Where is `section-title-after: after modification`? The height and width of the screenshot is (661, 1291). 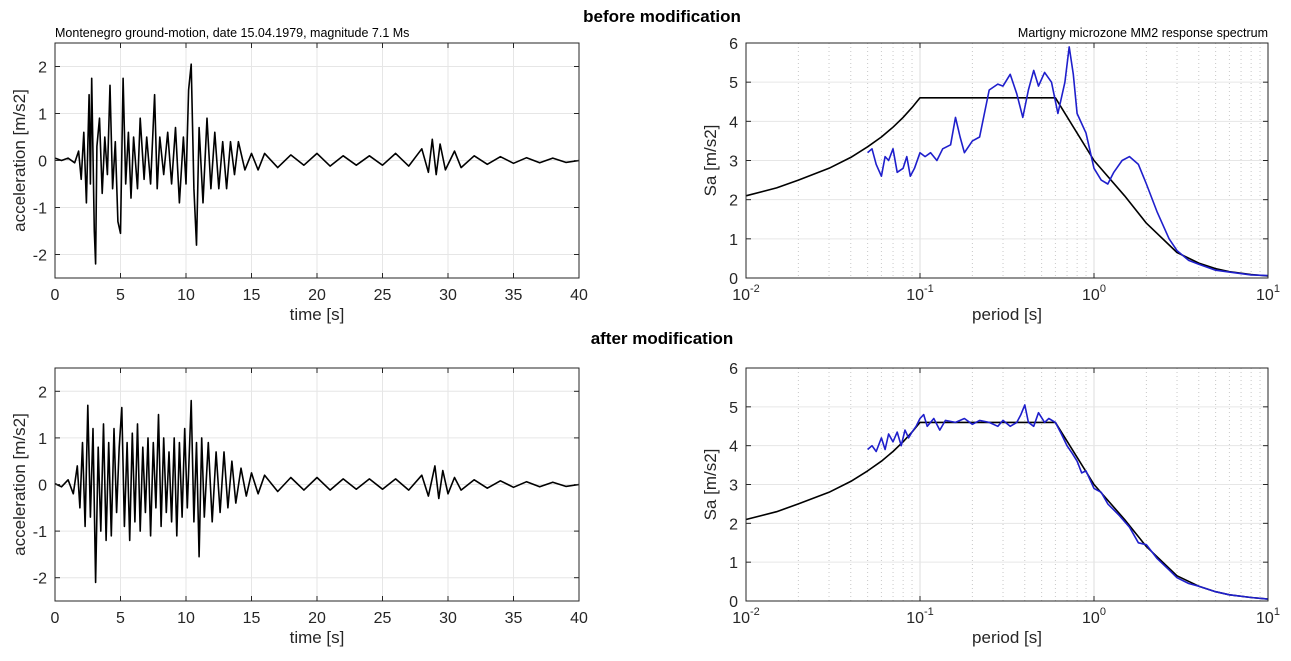
section-title-after: after modification is located at coordinates (662, 338).